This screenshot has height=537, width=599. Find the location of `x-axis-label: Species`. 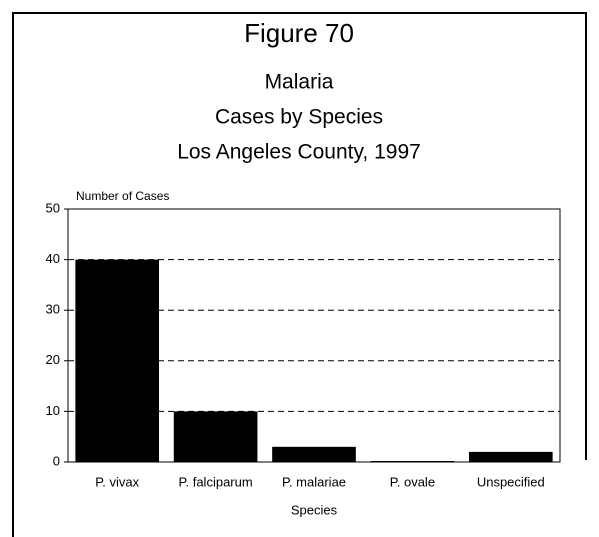

x-axis-label: Species is located at coordinates (314, 509).